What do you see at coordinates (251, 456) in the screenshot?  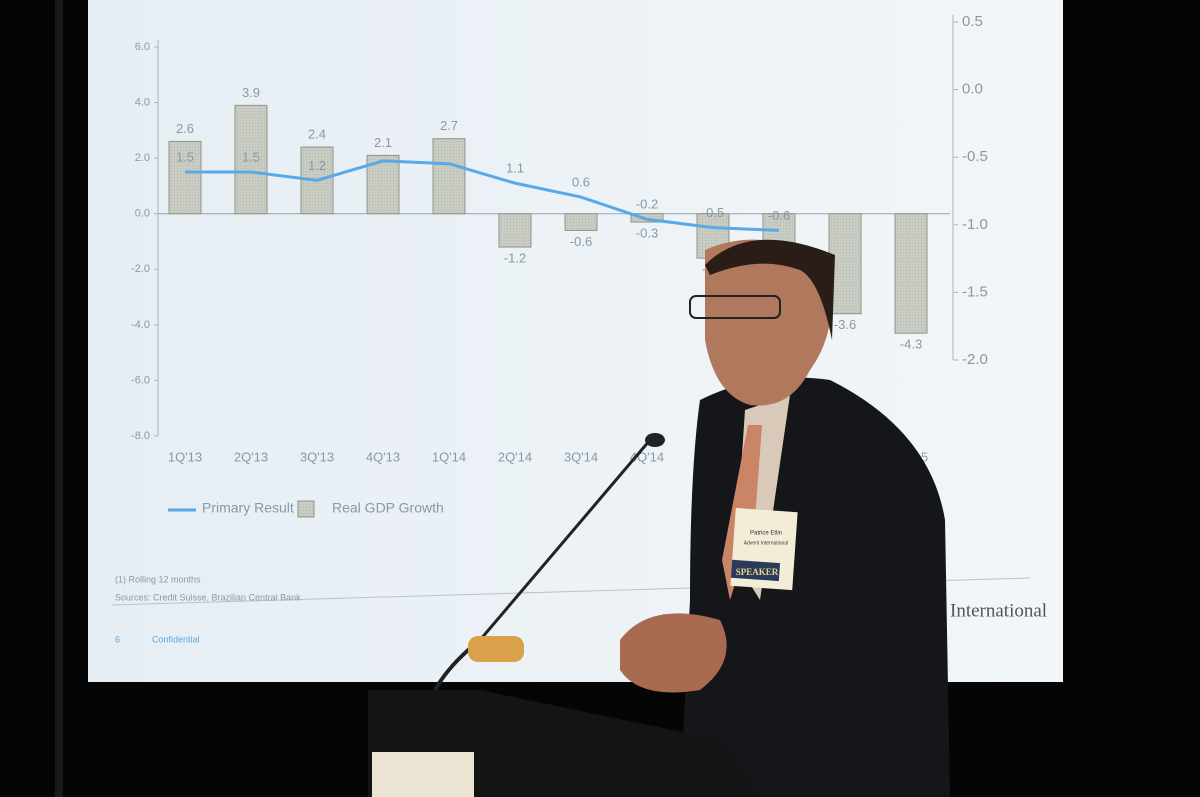 I see `x-tick-label: 2Q'13` at bounding box center [251, 456].